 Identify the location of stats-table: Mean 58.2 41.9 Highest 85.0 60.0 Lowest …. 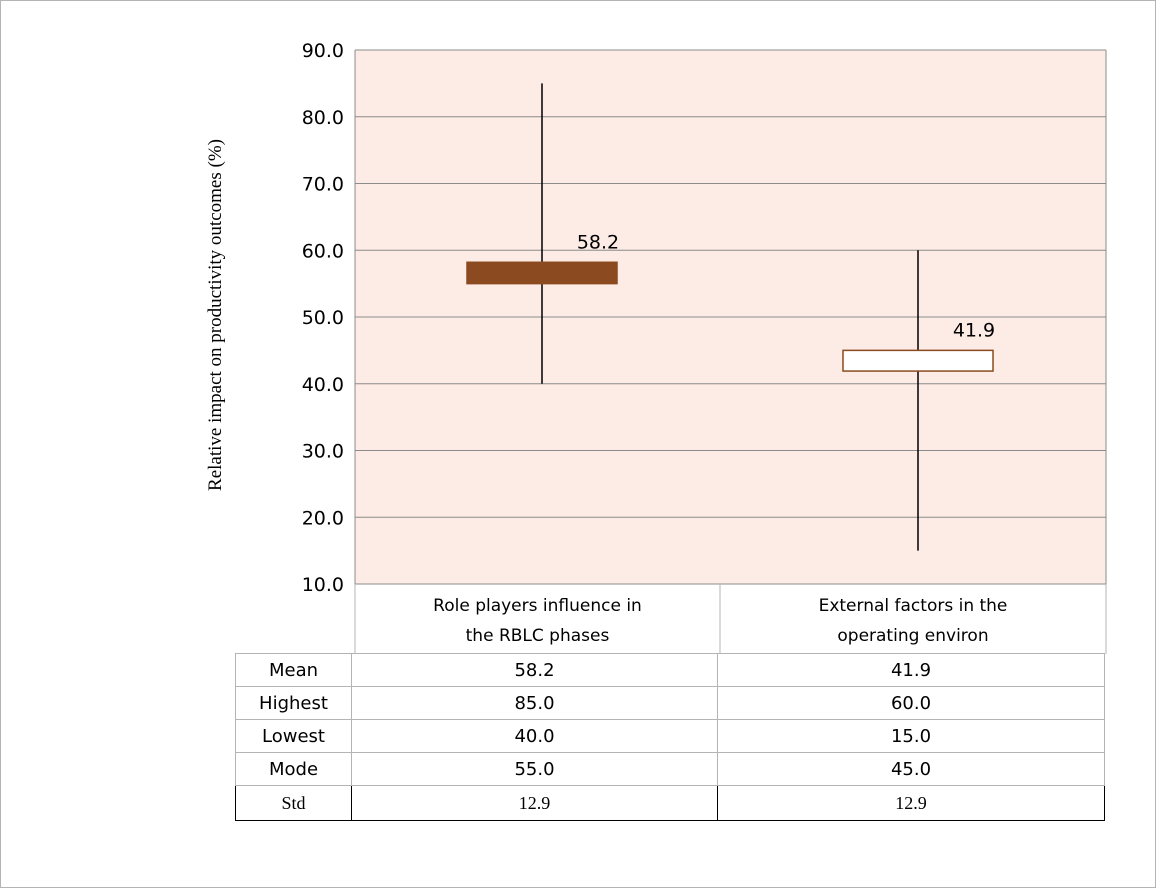
(670, 737).